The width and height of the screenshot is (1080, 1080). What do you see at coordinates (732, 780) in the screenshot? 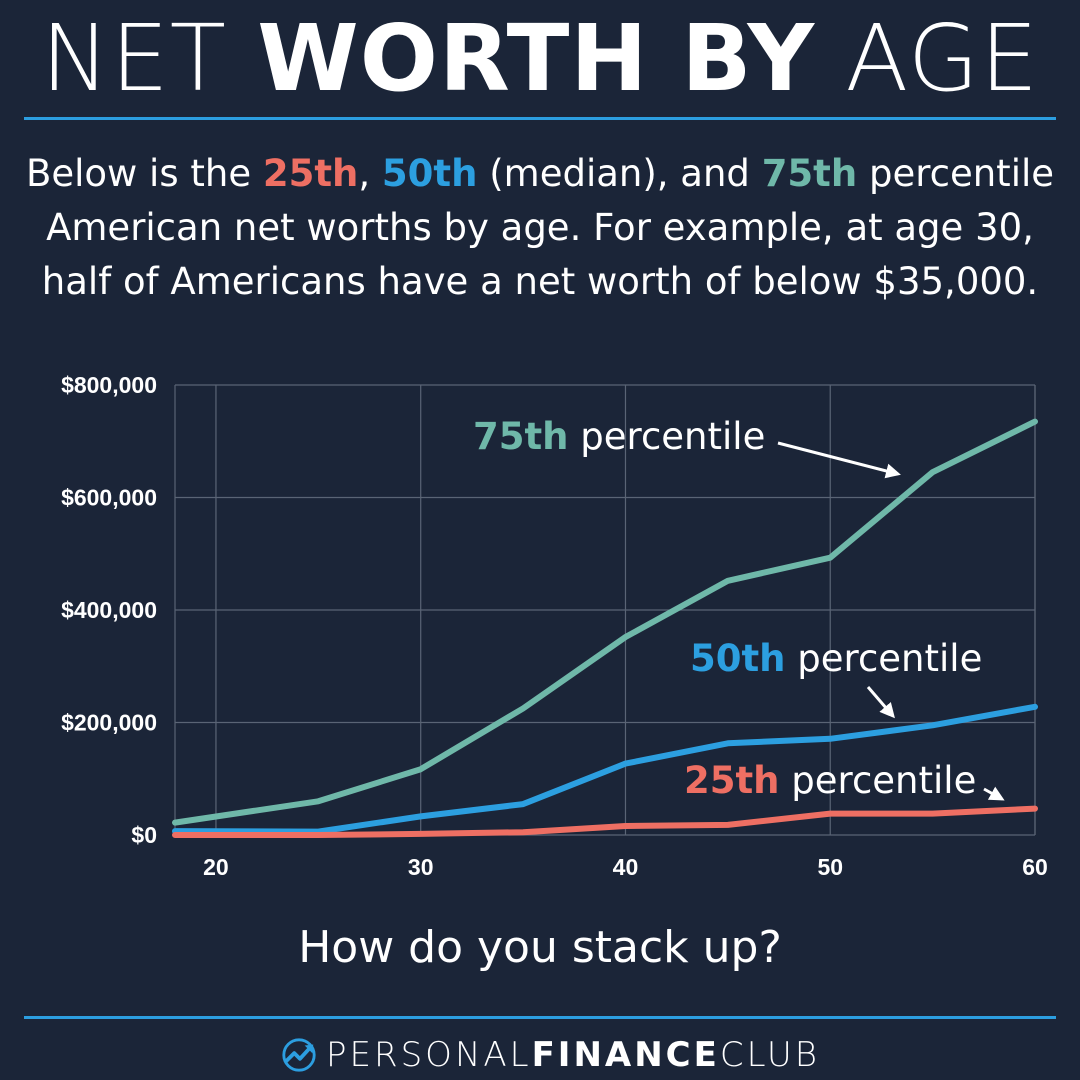
I see `series-label-number: 25th` at bounding box center [732, 780].